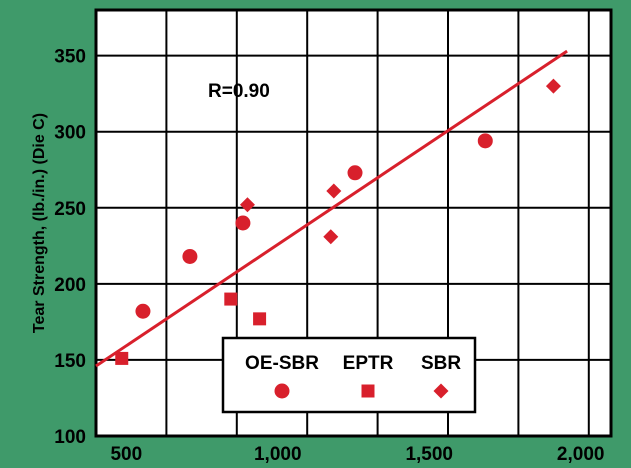 The width and height of the screenshot is (631, 468). I want to click on y-tick-label: 100, so click(70, 437).